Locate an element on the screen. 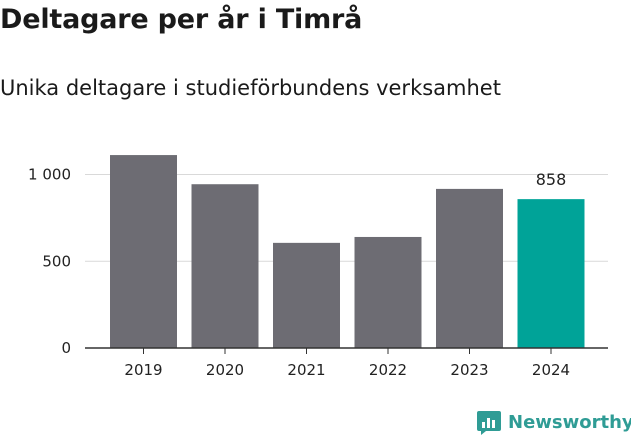  bar-2024 is located at coordinates (551, 273).